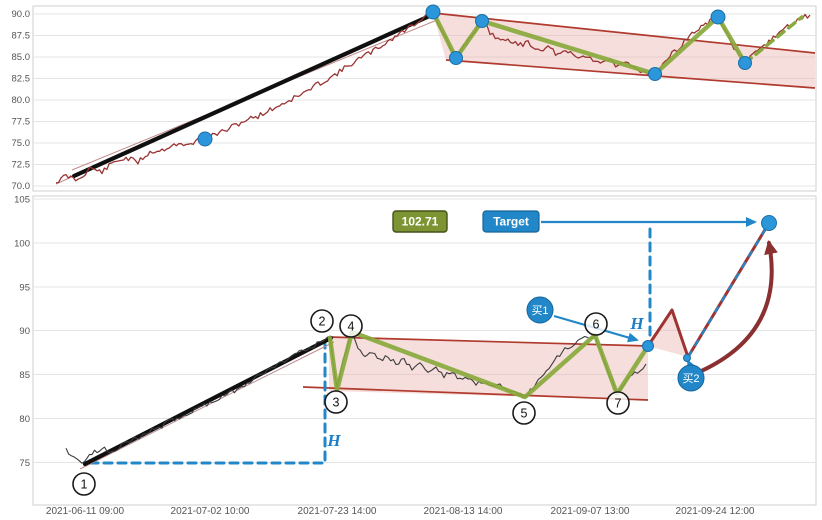 The width and height of the screenshot is (822, 520). I want to click on pivot-number: 7, so click(618, 404).